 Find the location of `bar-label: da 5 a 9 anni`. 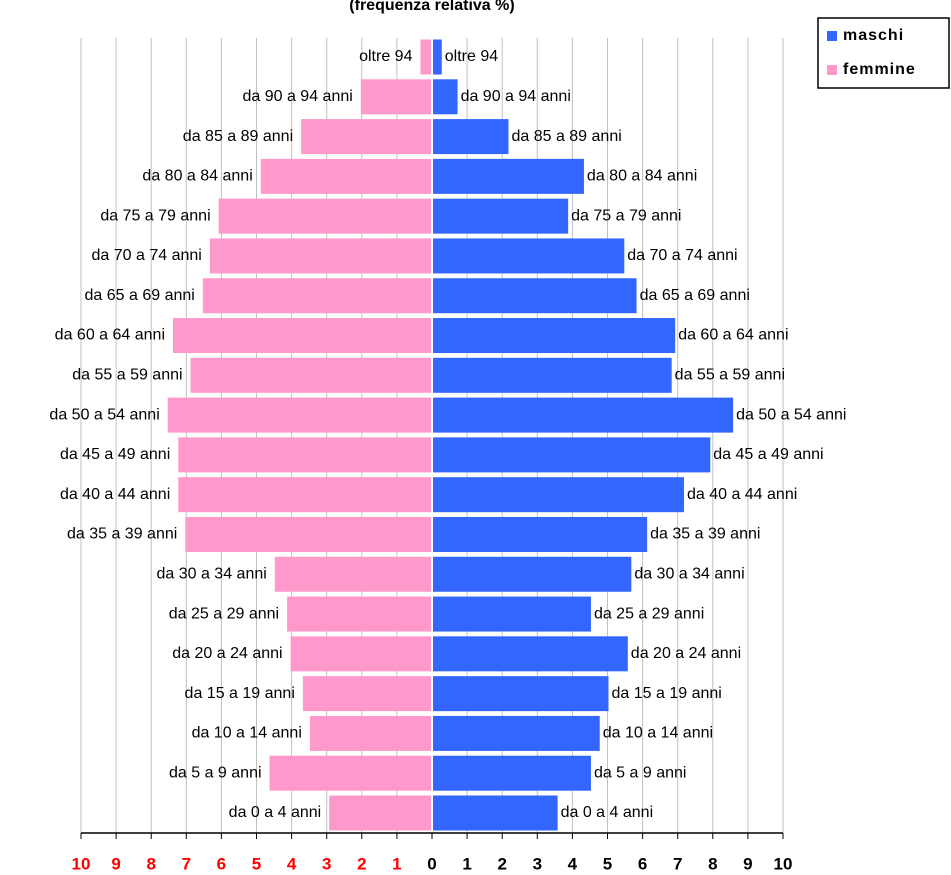

bar-label: da 5 a 9 anni is located at coordinates (640, 772).